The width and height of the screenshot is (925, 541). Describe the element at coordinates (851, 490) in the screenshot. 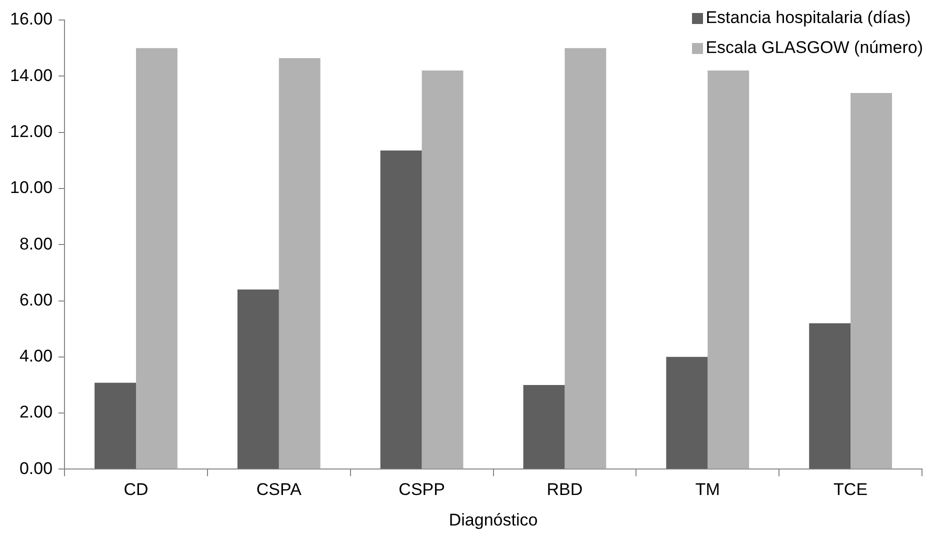

I see `x-tick-label: TCE` at that location.